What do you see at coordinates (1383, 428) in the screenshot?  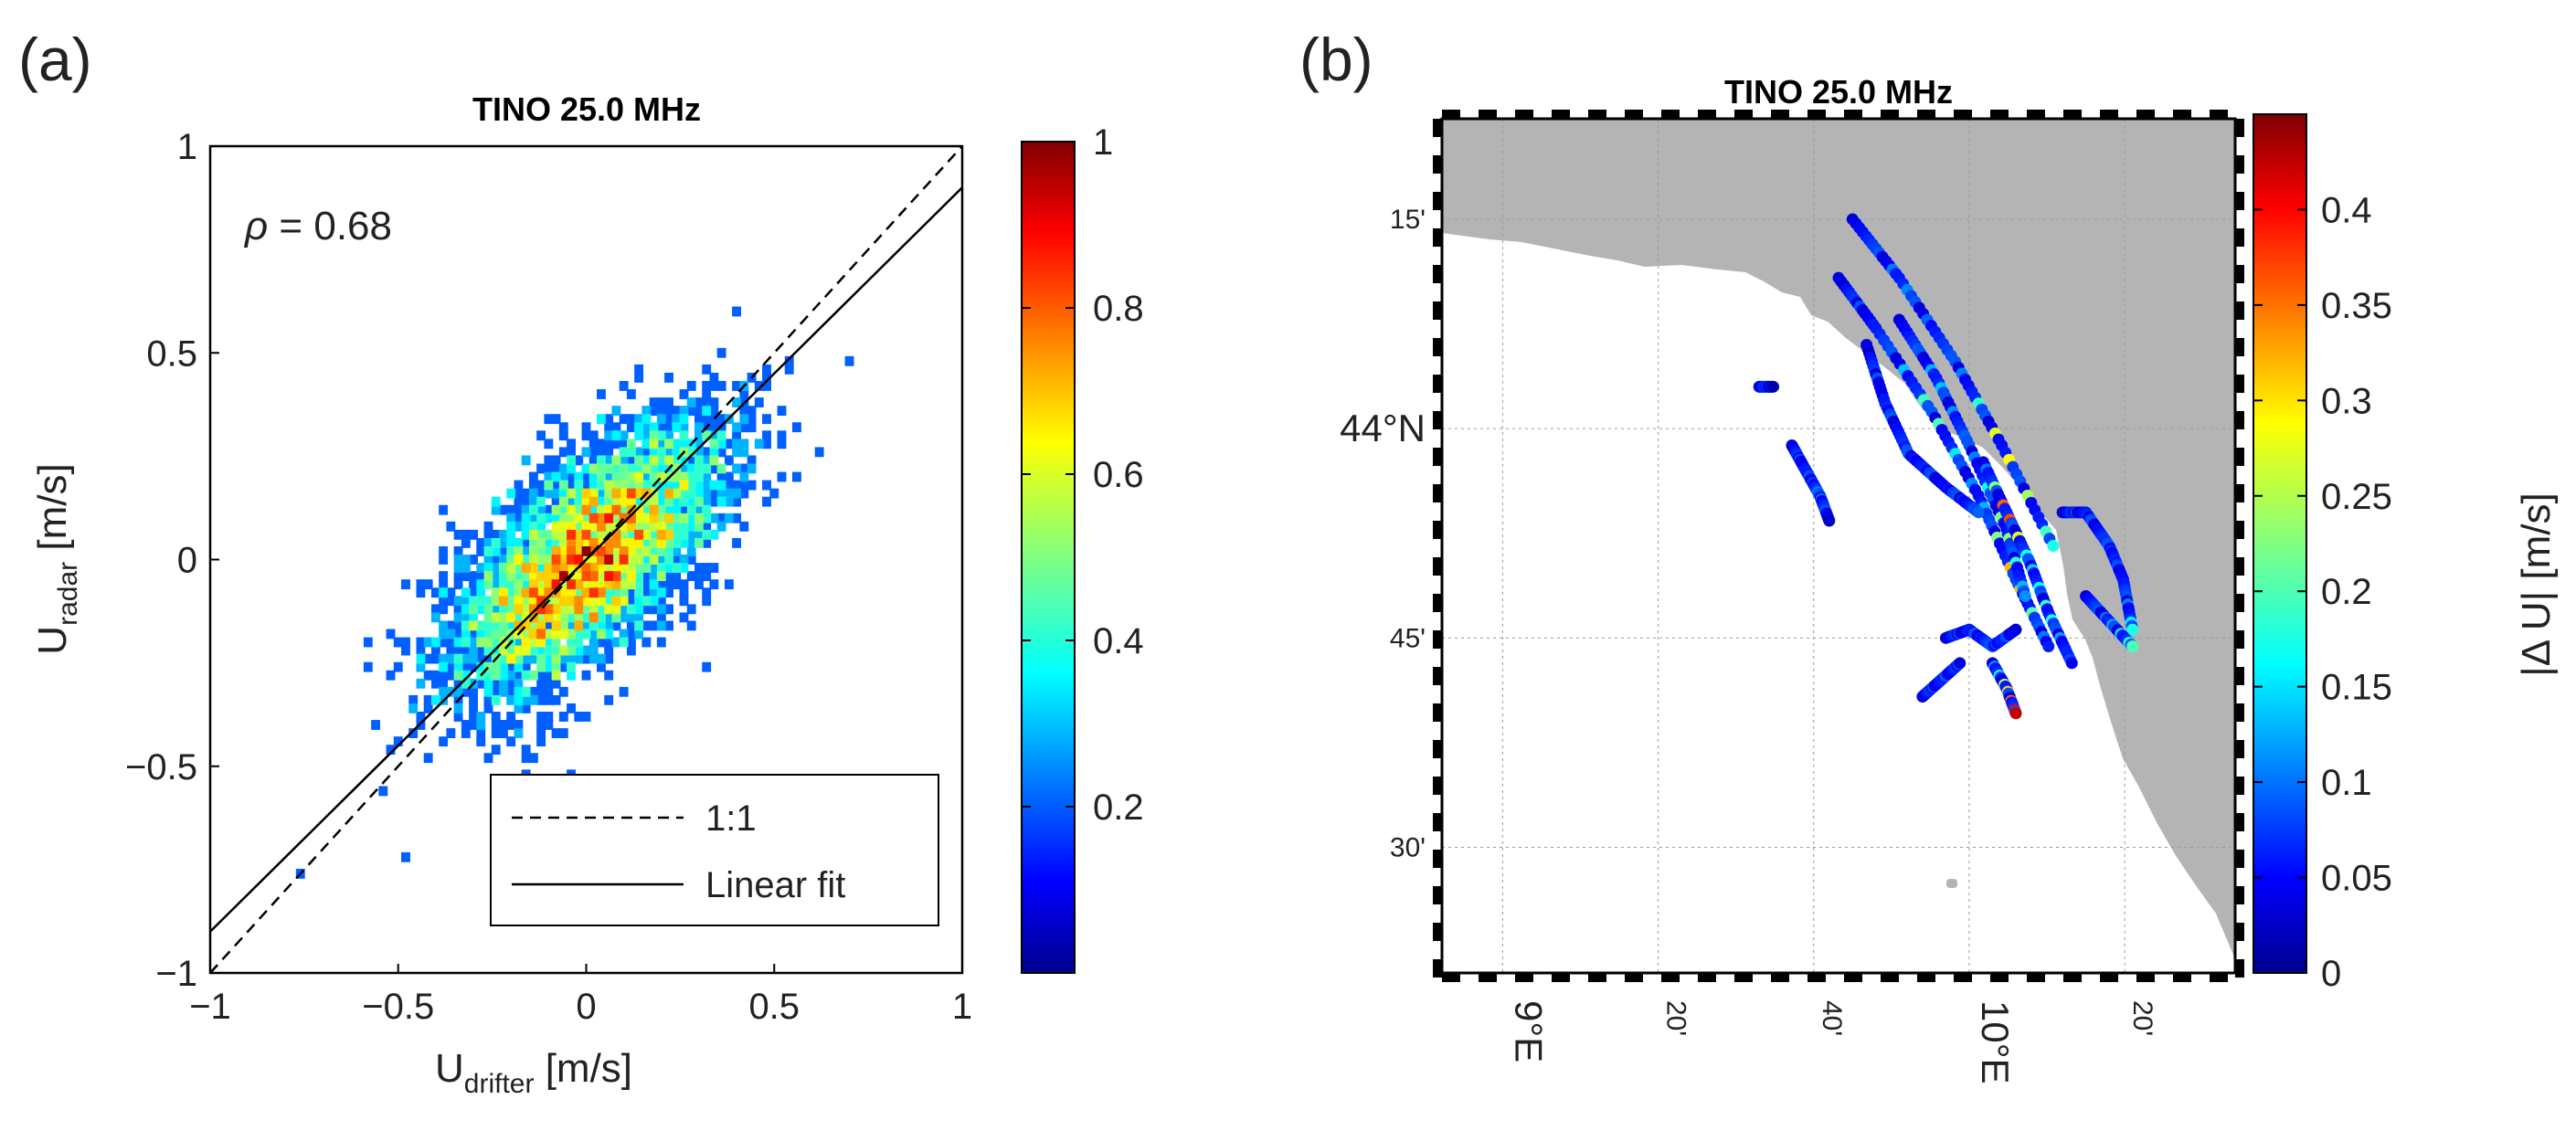 I see `lat-tick-label: 44°N` at bounding box center [1383, 428].